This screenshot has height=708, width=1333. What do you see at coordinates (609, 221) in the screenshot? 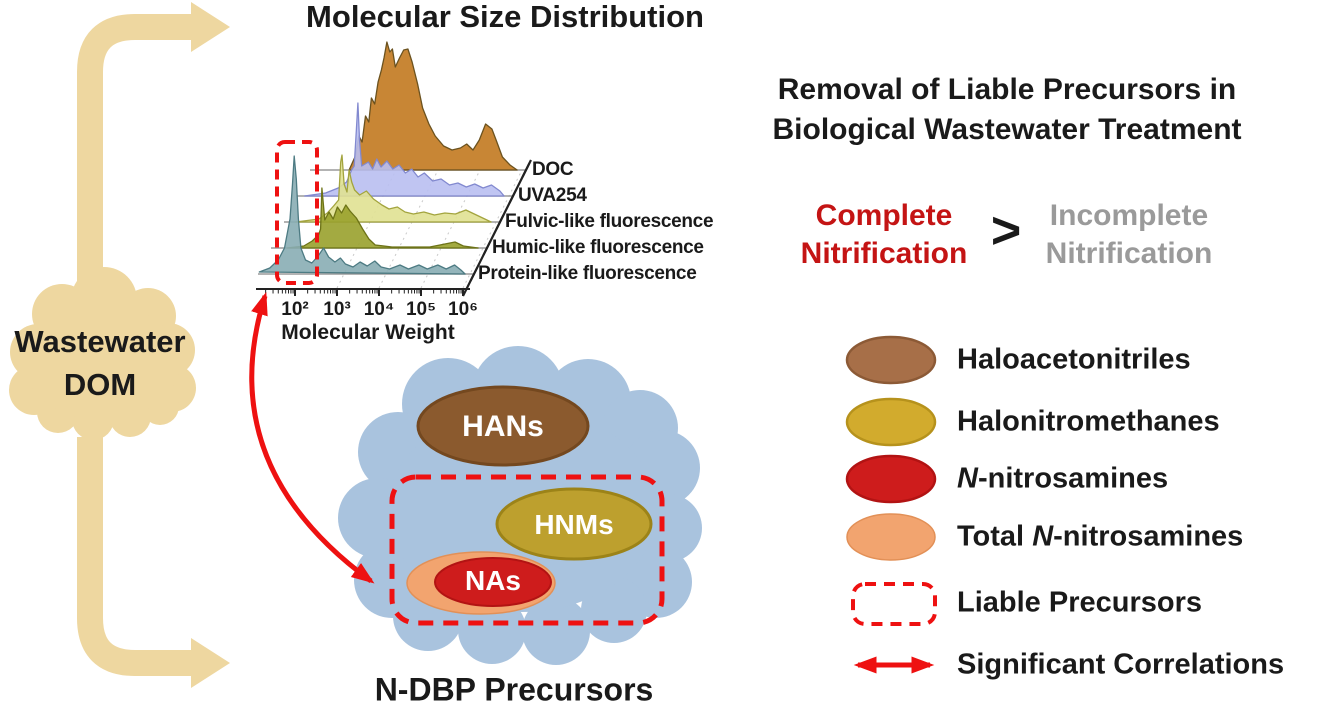
I see `ridge-label-fulvic: Fulvic-like fluorescence` at bounding box center [609, 221].